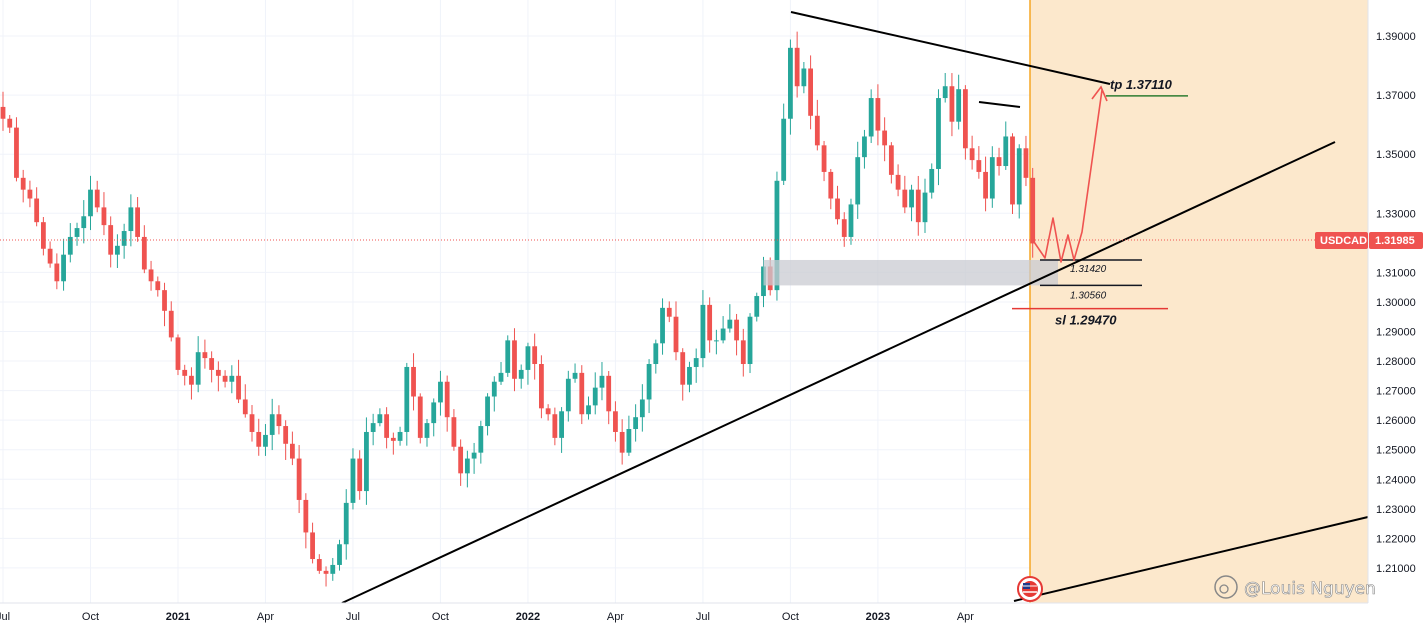  What do you see at coordinates (910, 272) in the screenshot?
I see `demand-zone` at bounding box center [910, 272].